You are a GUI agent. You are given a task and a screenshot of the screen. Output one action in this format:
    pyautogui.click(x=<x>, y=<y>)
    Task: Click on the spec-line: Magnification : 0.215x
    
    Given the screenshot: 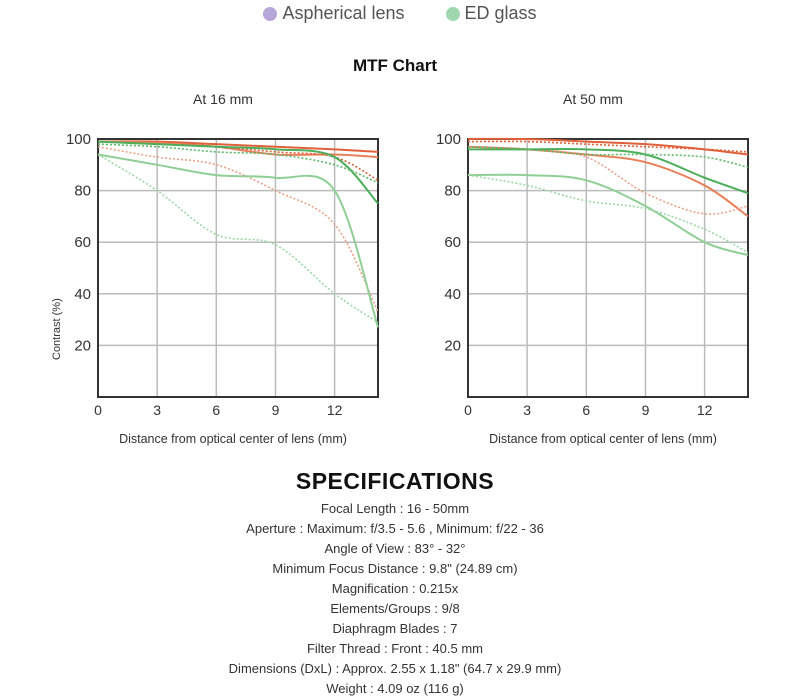 What is the action you would take?
    pyautogui.click(x=395, y=588)
    